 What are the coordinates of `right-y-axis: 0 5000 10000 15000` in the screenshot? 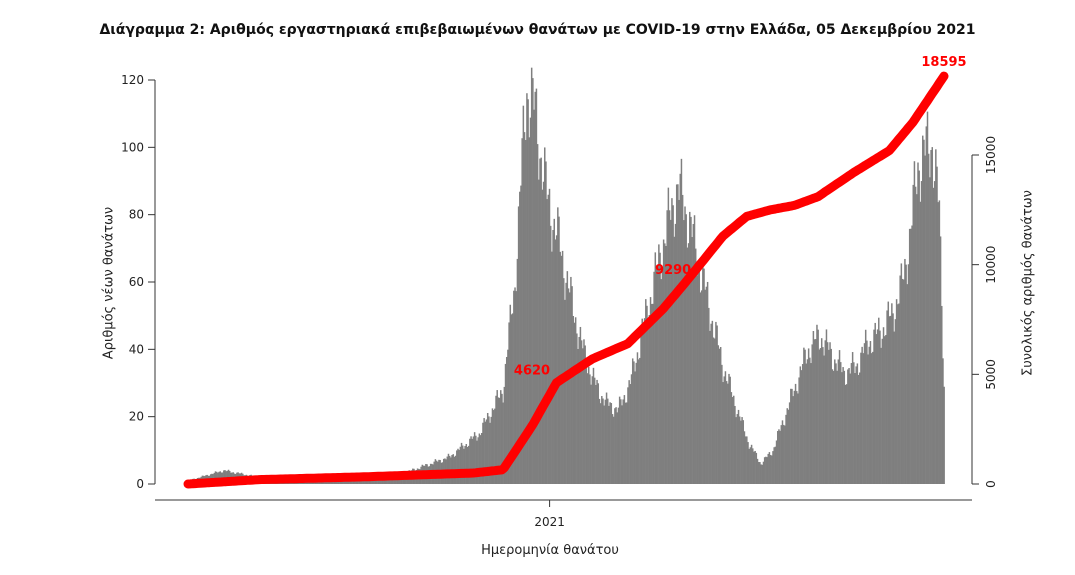 It's located at (984, 312).